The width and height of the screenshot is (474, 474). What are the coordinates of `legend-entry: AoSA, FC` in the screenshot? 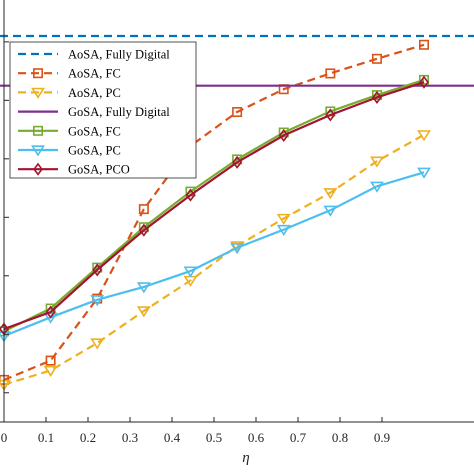 It's located at (69, 74).